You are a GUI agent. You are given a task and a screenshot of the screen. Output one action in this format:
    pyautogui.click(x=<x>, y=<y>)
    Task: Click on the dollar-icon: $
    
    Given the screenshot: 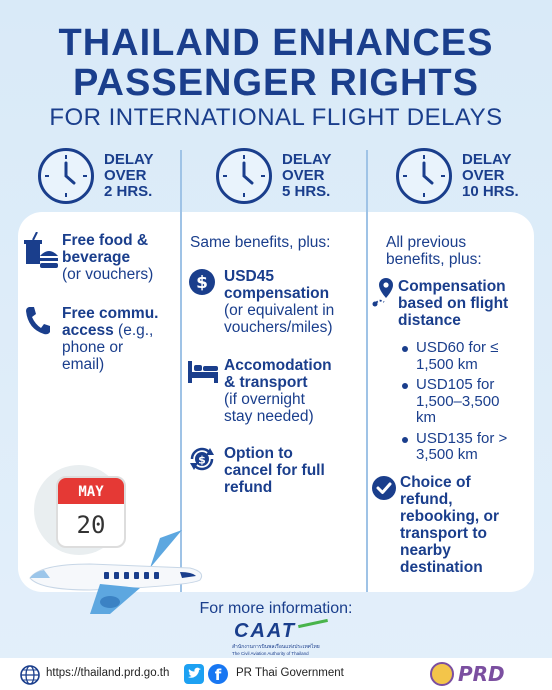 What is the action you would take?
    pyautogui.click(x=202, y=282)
    